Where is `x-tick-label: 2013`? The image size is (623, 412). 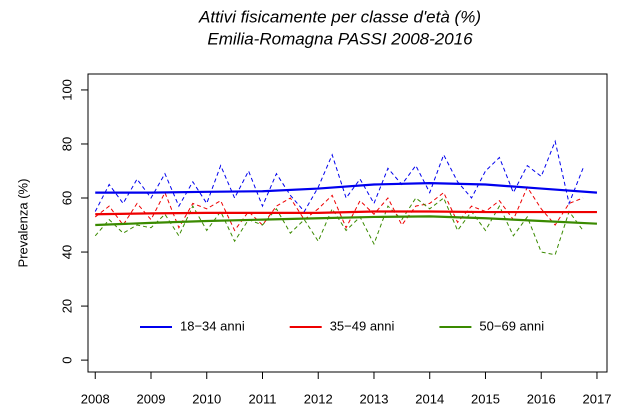
x-tick-label: 2013 is located at coordinates (374, 398).